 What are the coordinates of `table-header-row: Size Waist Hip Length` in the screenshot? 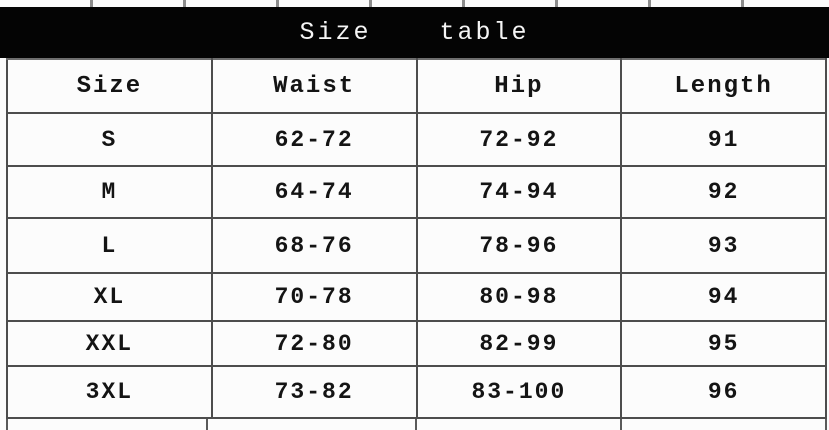 It's located at (416, 86).